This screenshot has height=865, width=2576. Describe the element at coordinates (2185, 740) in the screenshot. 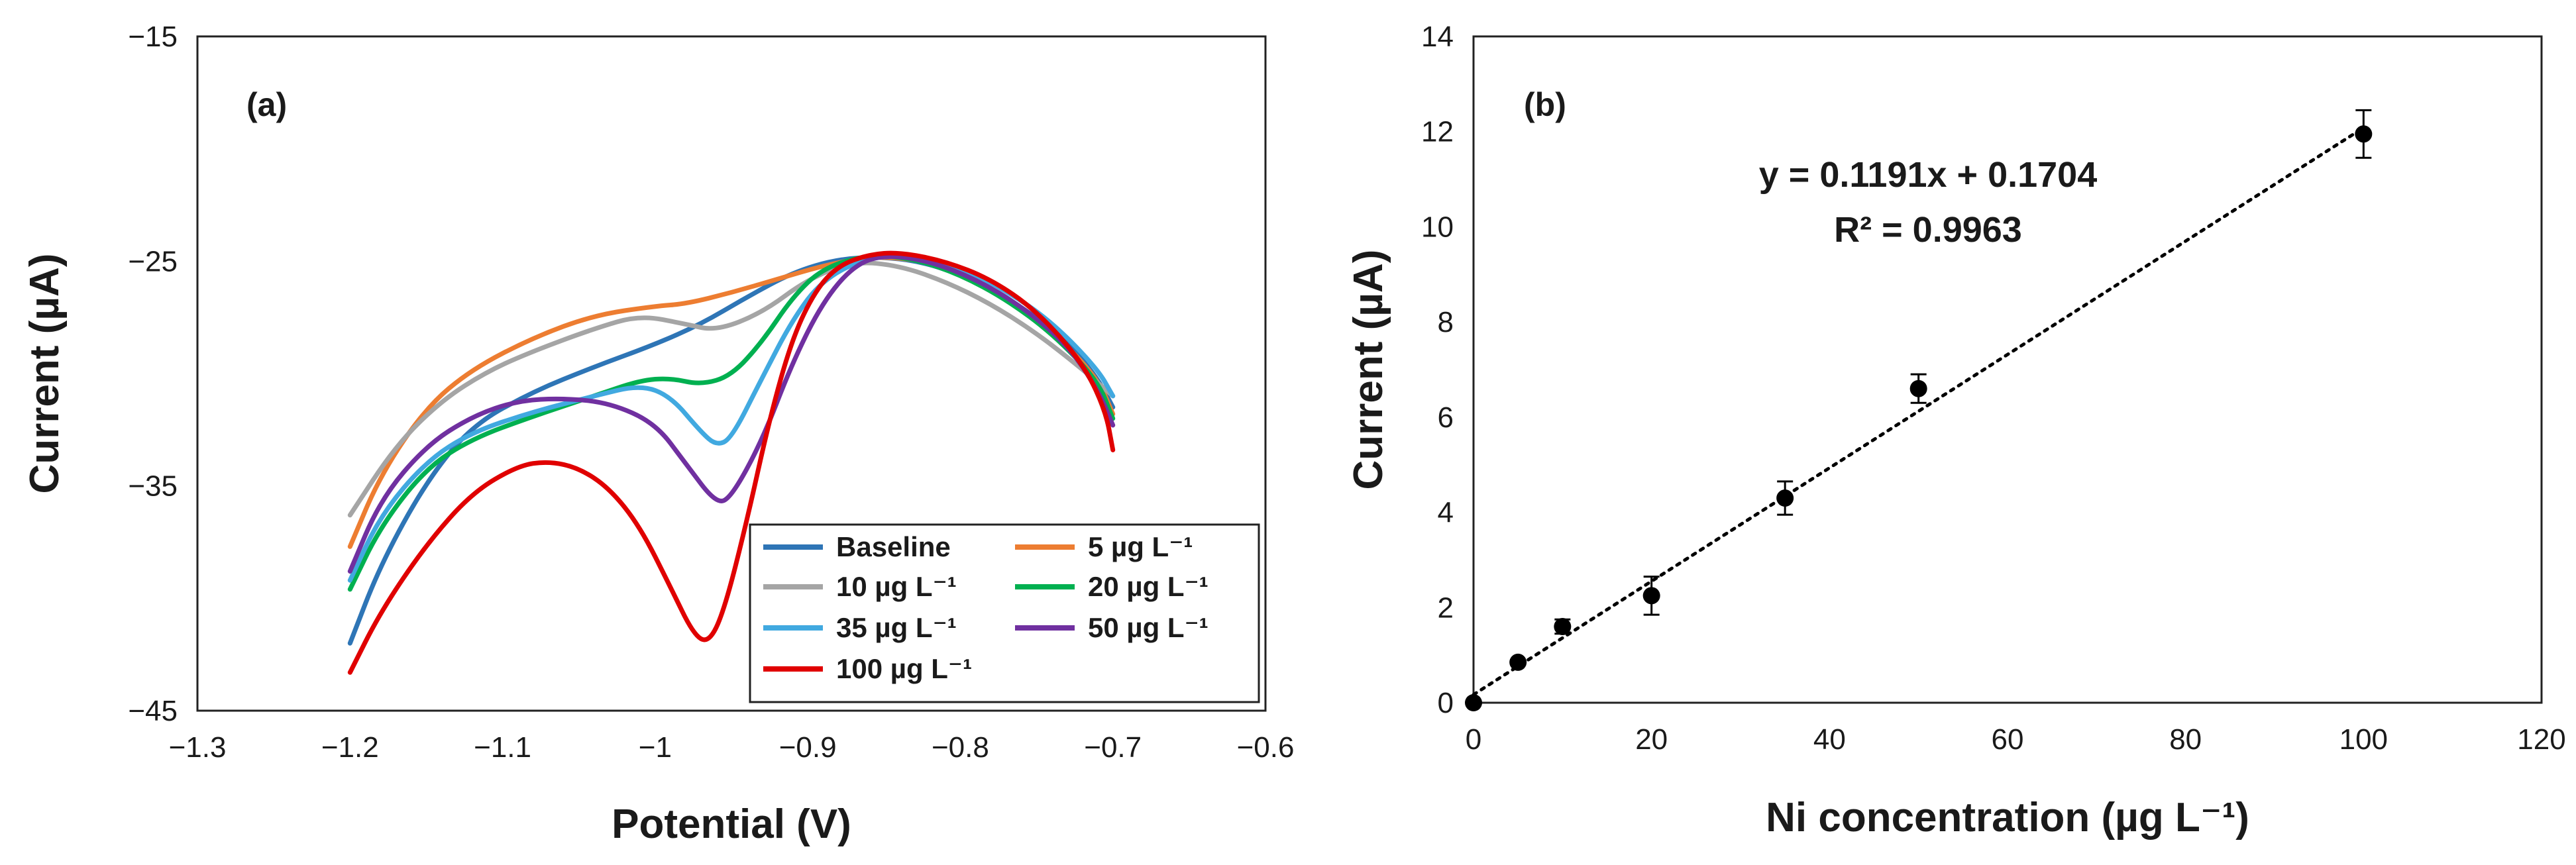

I see `x-tick-label: 80` at that location.